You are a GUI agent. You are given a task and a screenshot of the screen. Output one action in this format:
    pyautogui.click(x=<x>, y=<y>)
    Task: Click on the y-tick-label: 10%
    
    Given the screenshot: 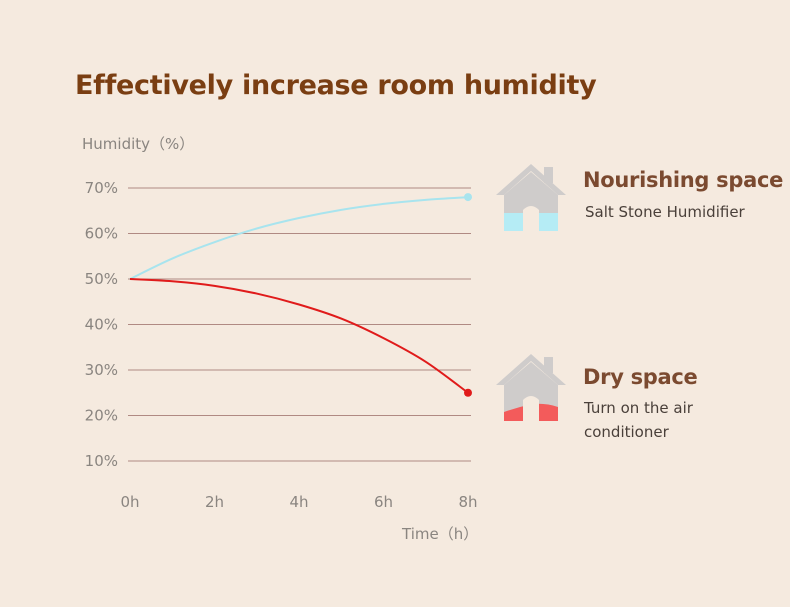 What is the action you would take?
    pyautogui.click(x=101, y=461)
    